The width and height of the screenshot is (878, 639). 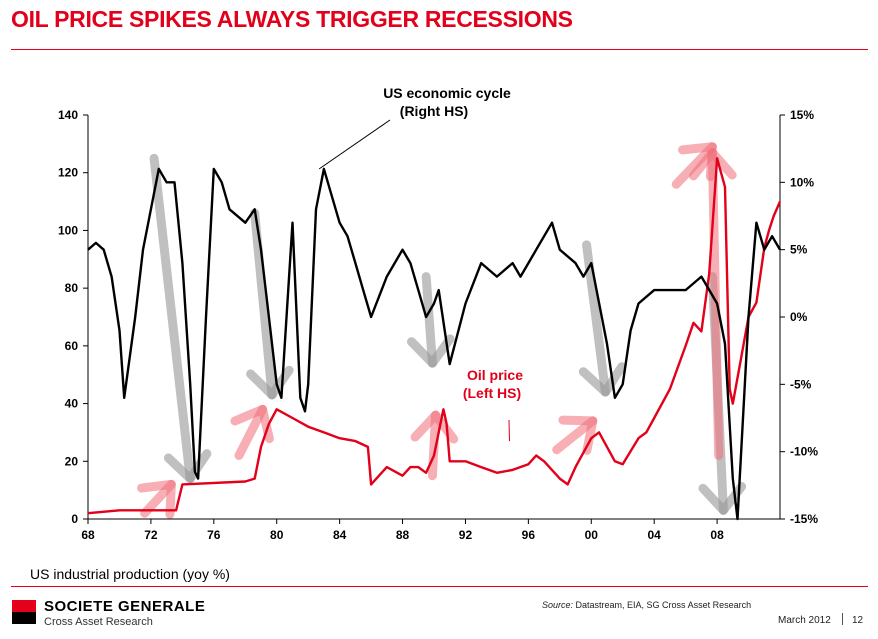 What do you see at coordinates (804, 519) in the screenshot?
I see `right-tick-label: -15%` at bounding box center [804, 519].